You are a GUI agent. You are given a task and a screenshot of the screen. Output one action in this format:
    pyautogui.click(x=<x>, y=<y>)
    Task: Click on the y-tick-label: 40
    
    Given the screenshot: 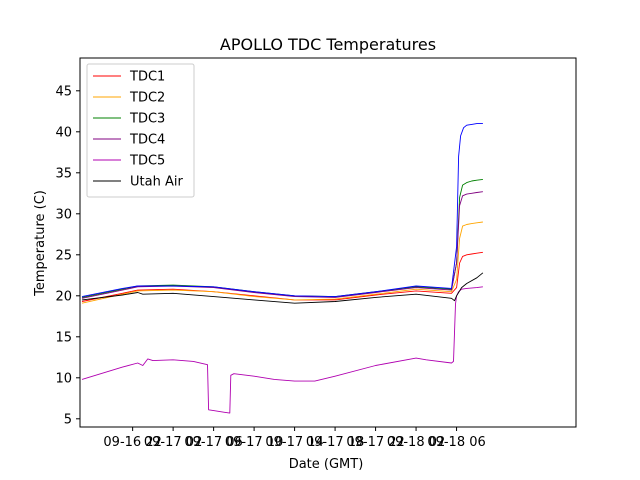 What is the action you would take?
    pyautogui.click(x=63, y=132)
    